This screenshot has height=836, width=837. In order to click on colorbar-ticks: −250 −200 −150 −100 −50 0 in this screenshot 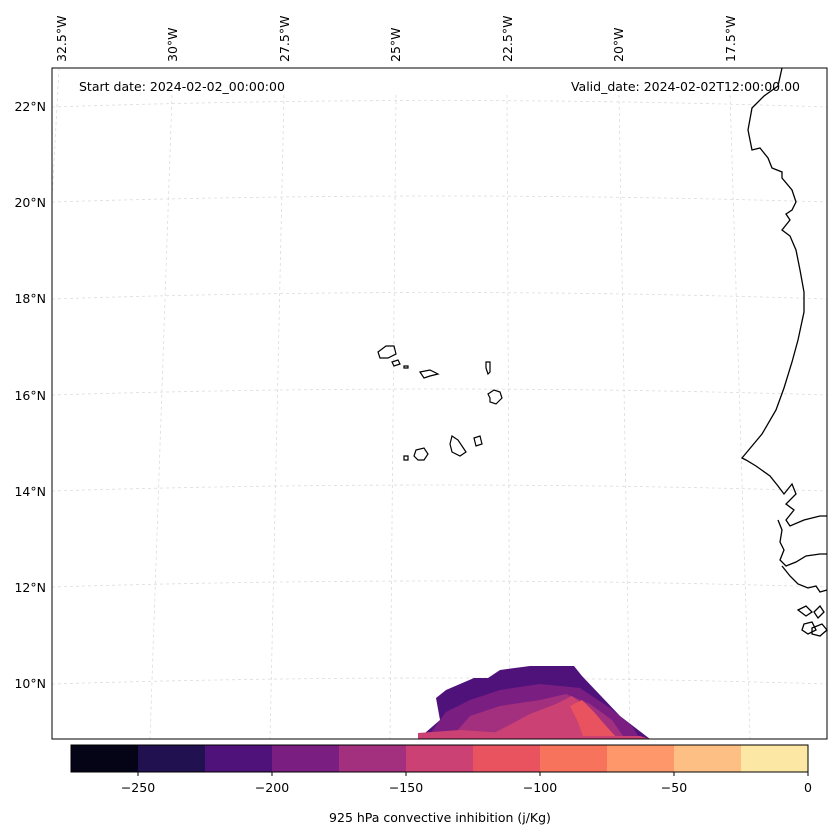, I will do `click(466, 787)`.